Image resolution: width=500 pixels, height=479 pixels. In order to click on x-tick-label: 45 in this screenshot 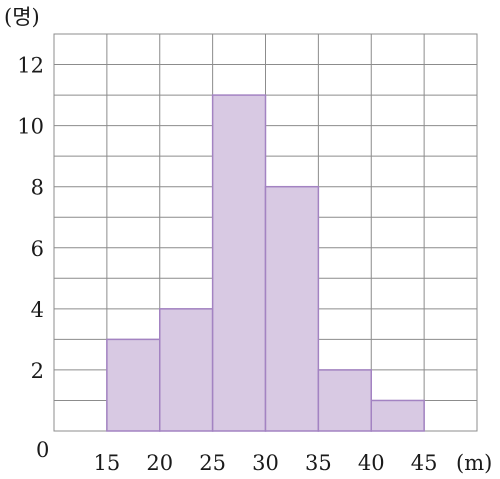, I will do `click(424, 463)`.